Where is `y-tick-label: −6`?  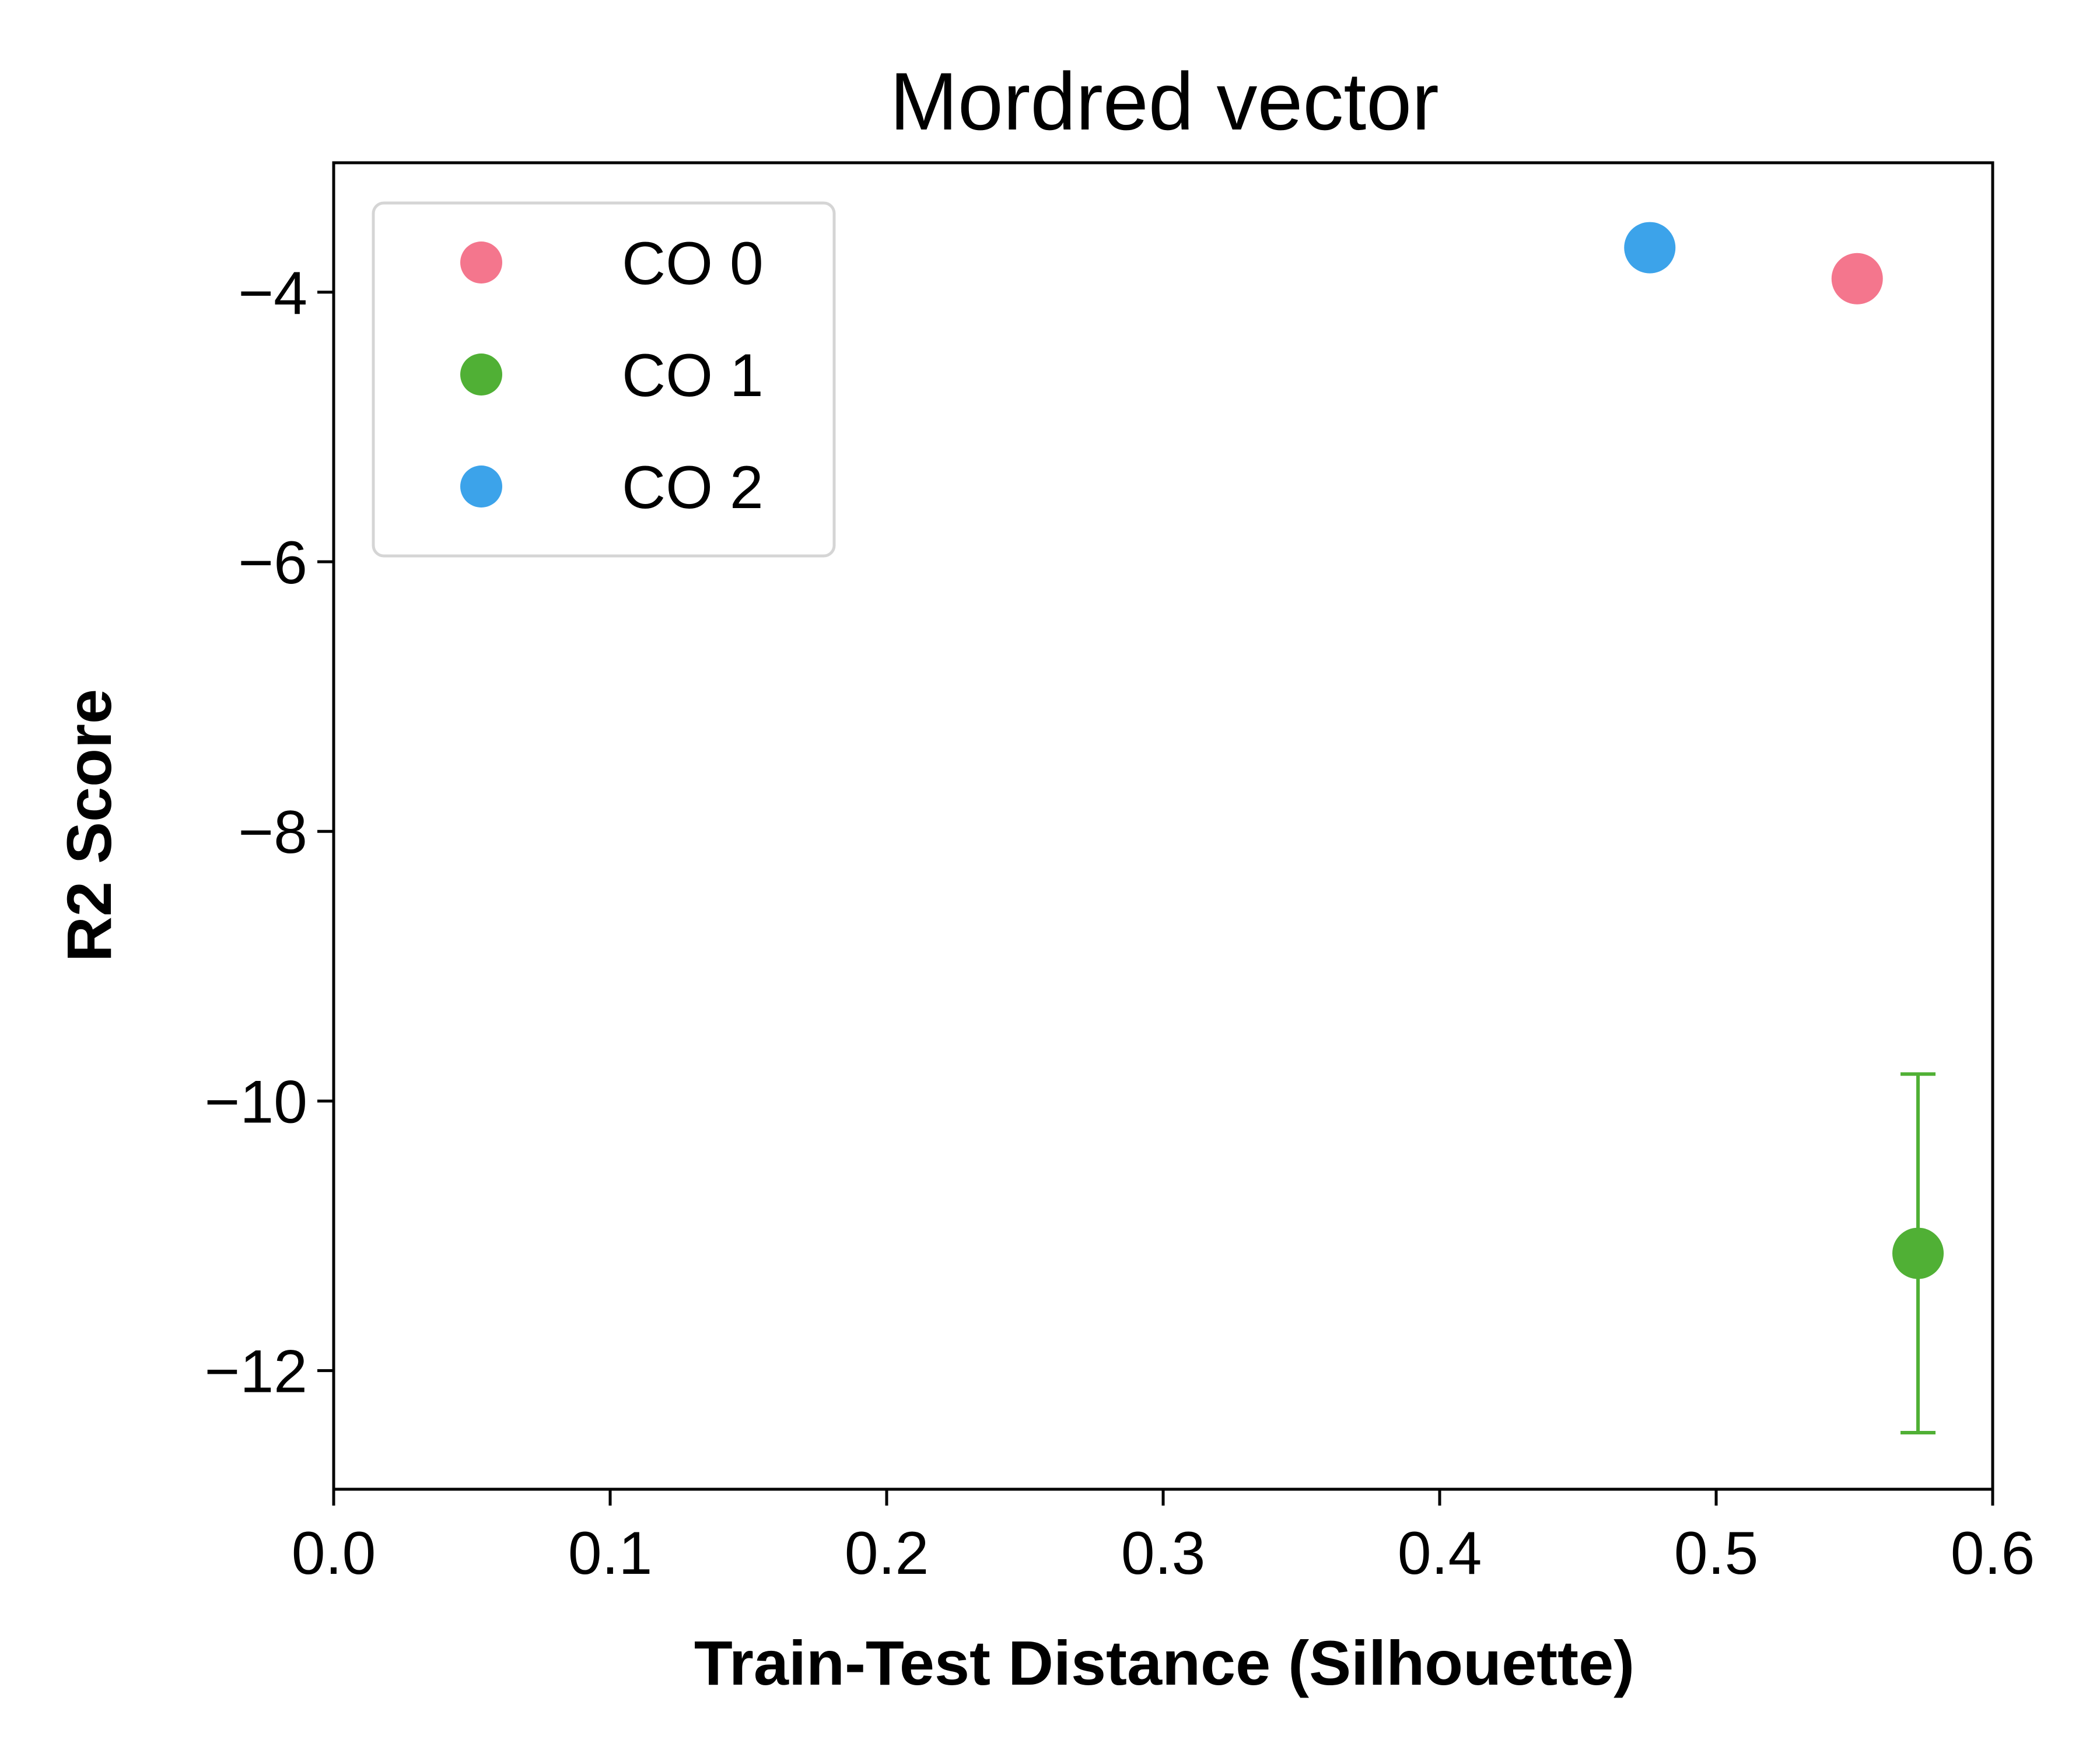
y-tick-label: −6 is located at coordinates (272, 563).